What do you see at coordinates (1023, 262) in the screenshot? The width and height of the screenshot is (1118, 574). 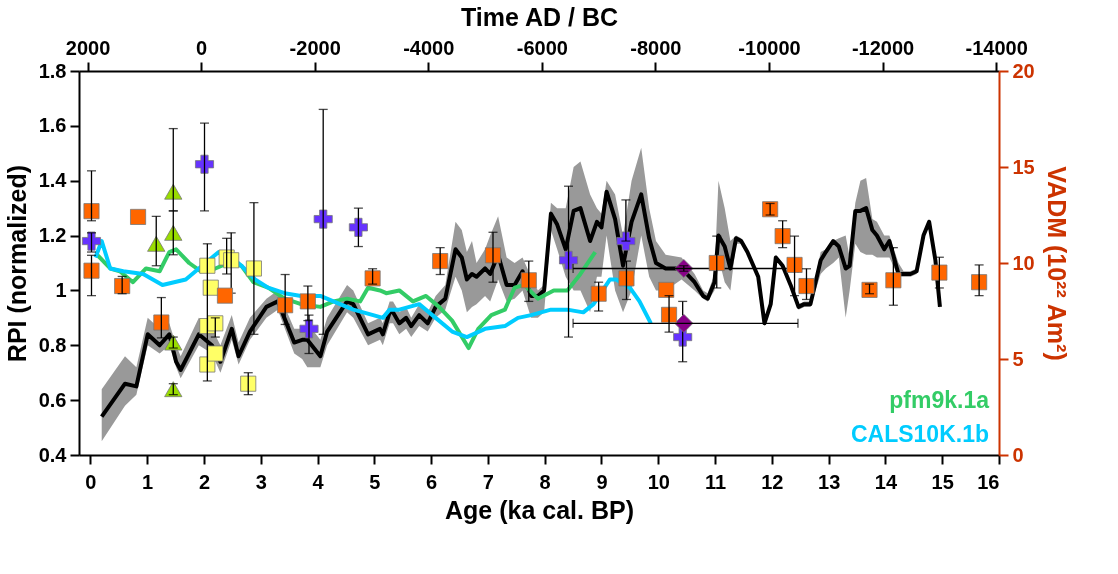 I see `y2-tick-label: 10` at bounding box center [1023, 262].